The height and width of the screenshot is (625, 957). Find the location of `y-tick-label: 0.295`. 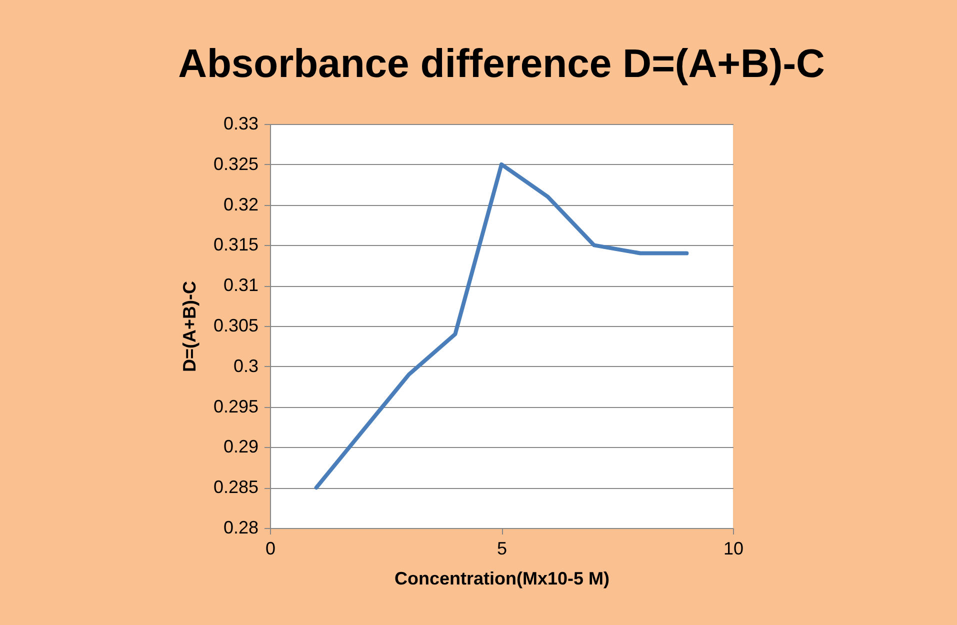

y-tick-label: 0.295 is located at coordinates (235, 406).